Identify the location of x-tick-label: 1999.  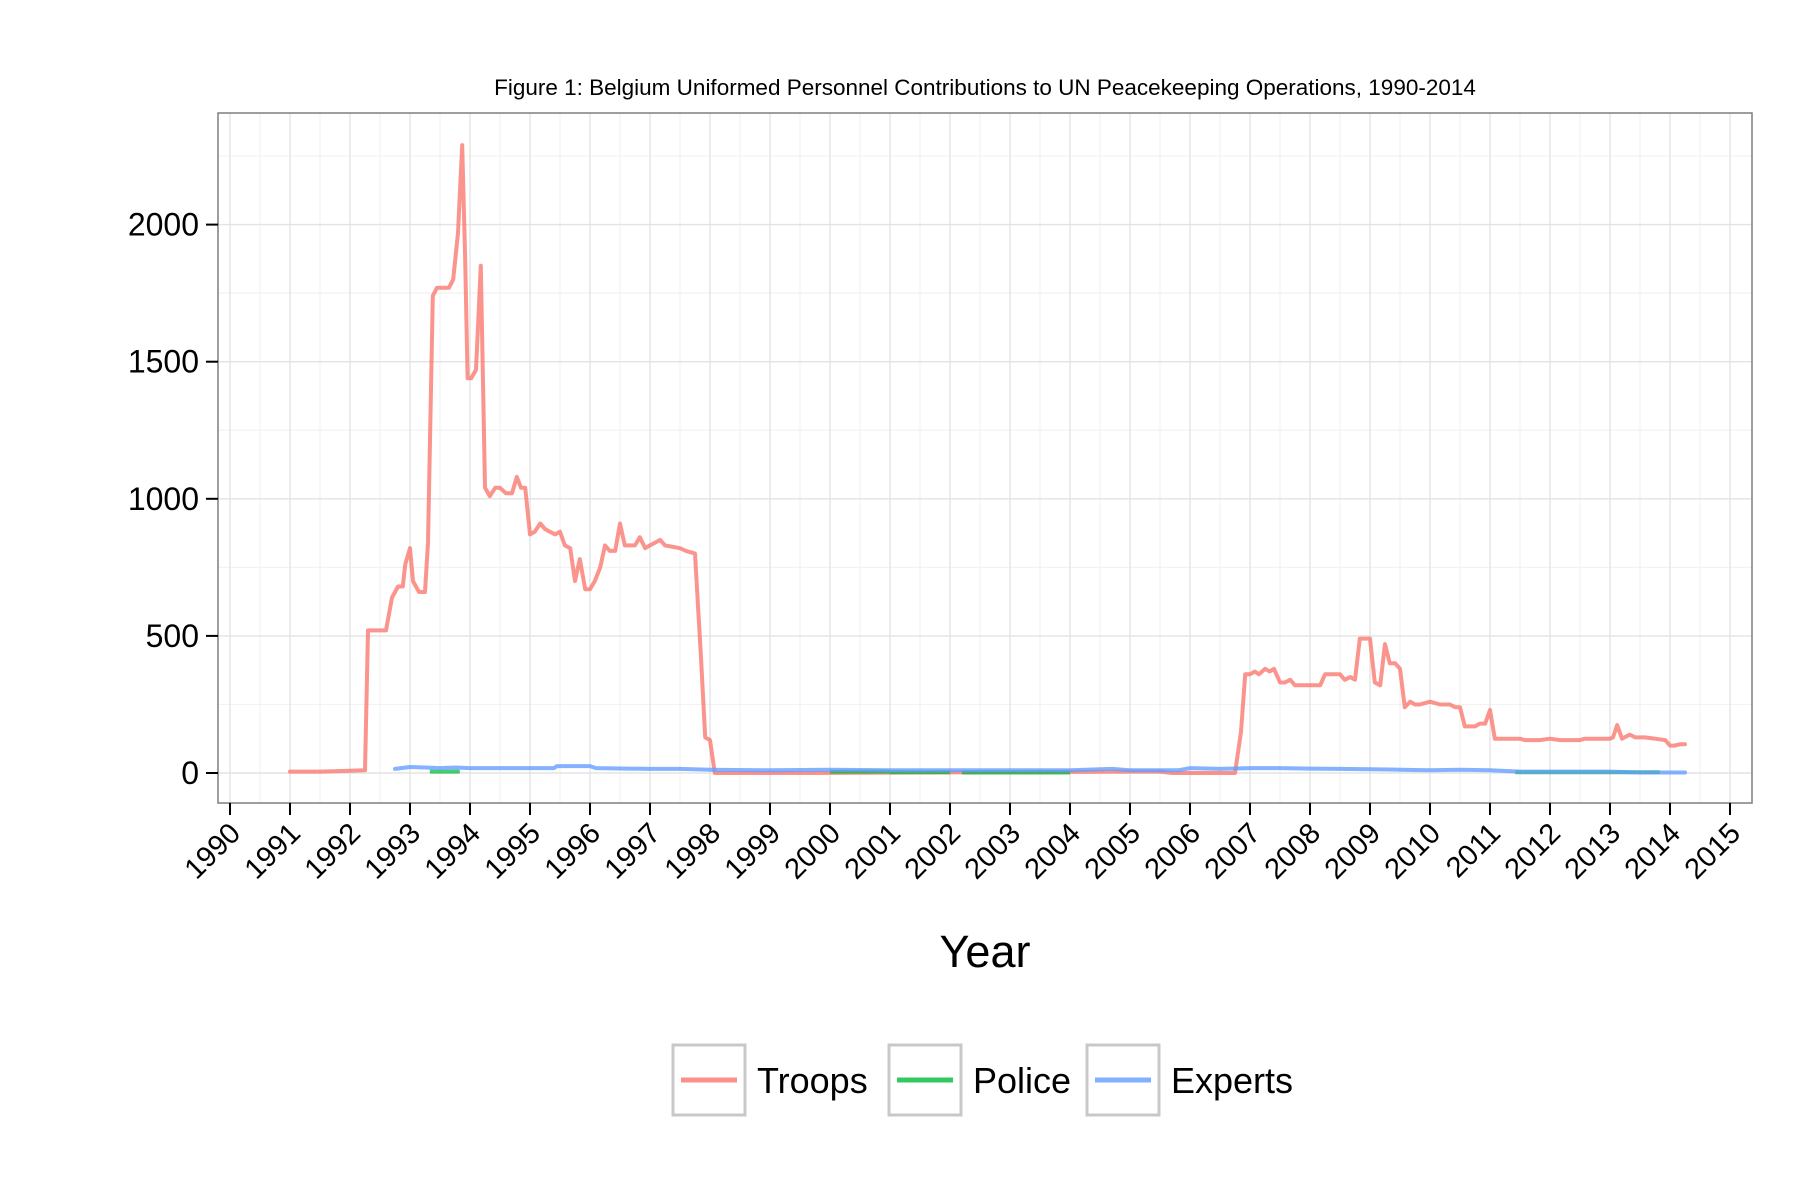
(753, 851).